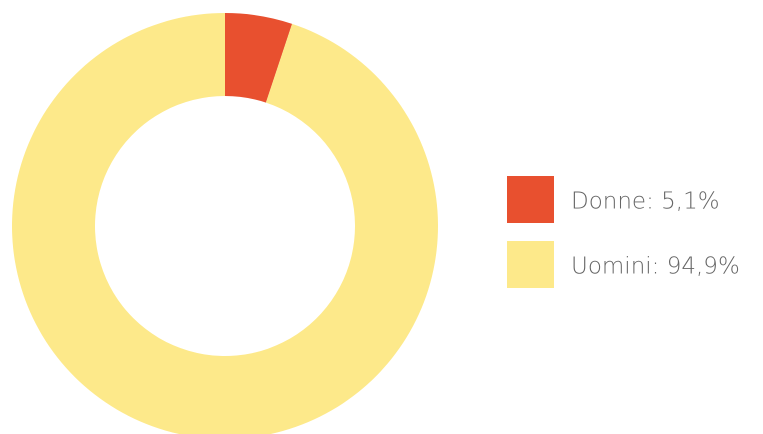 This screenshot has width=763, height=434. I want to click on donut-slice, so click(259, 58).